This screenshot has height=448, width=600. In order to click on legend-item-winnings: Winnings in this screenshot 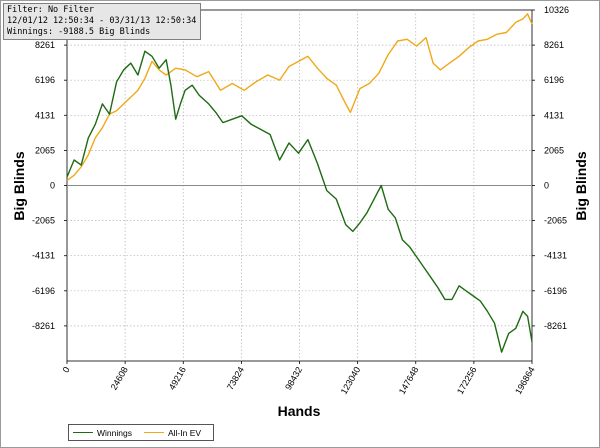, I will do `click(102, 433)`.